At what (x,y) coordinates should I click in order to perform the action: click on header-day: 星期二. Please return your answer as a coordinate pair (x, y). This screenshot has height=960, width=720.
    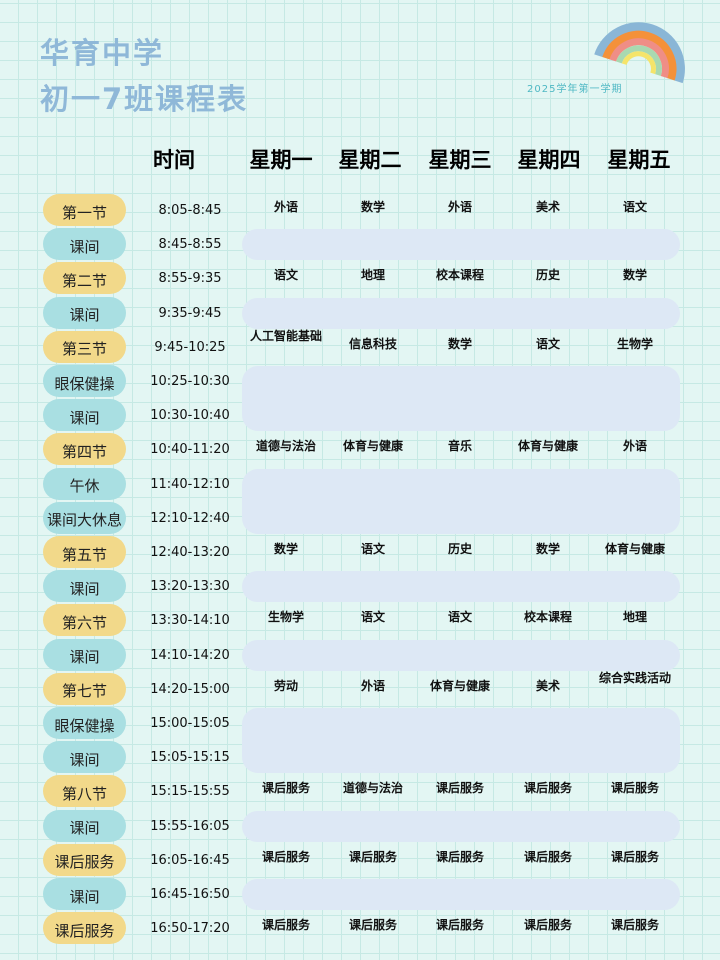
    Looking at the image, I should click on (370, 160).